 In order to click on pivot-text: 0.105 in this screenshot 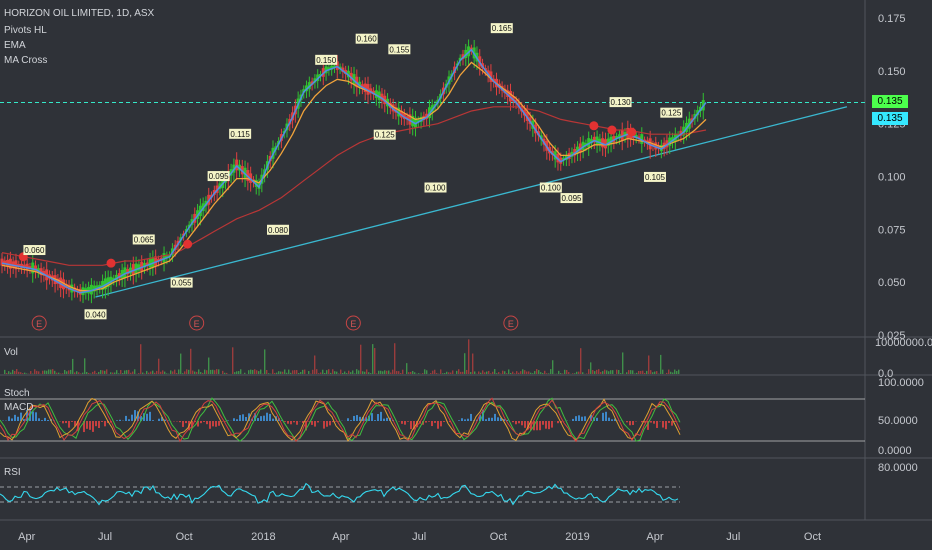, I will do `click(655, 177)`.